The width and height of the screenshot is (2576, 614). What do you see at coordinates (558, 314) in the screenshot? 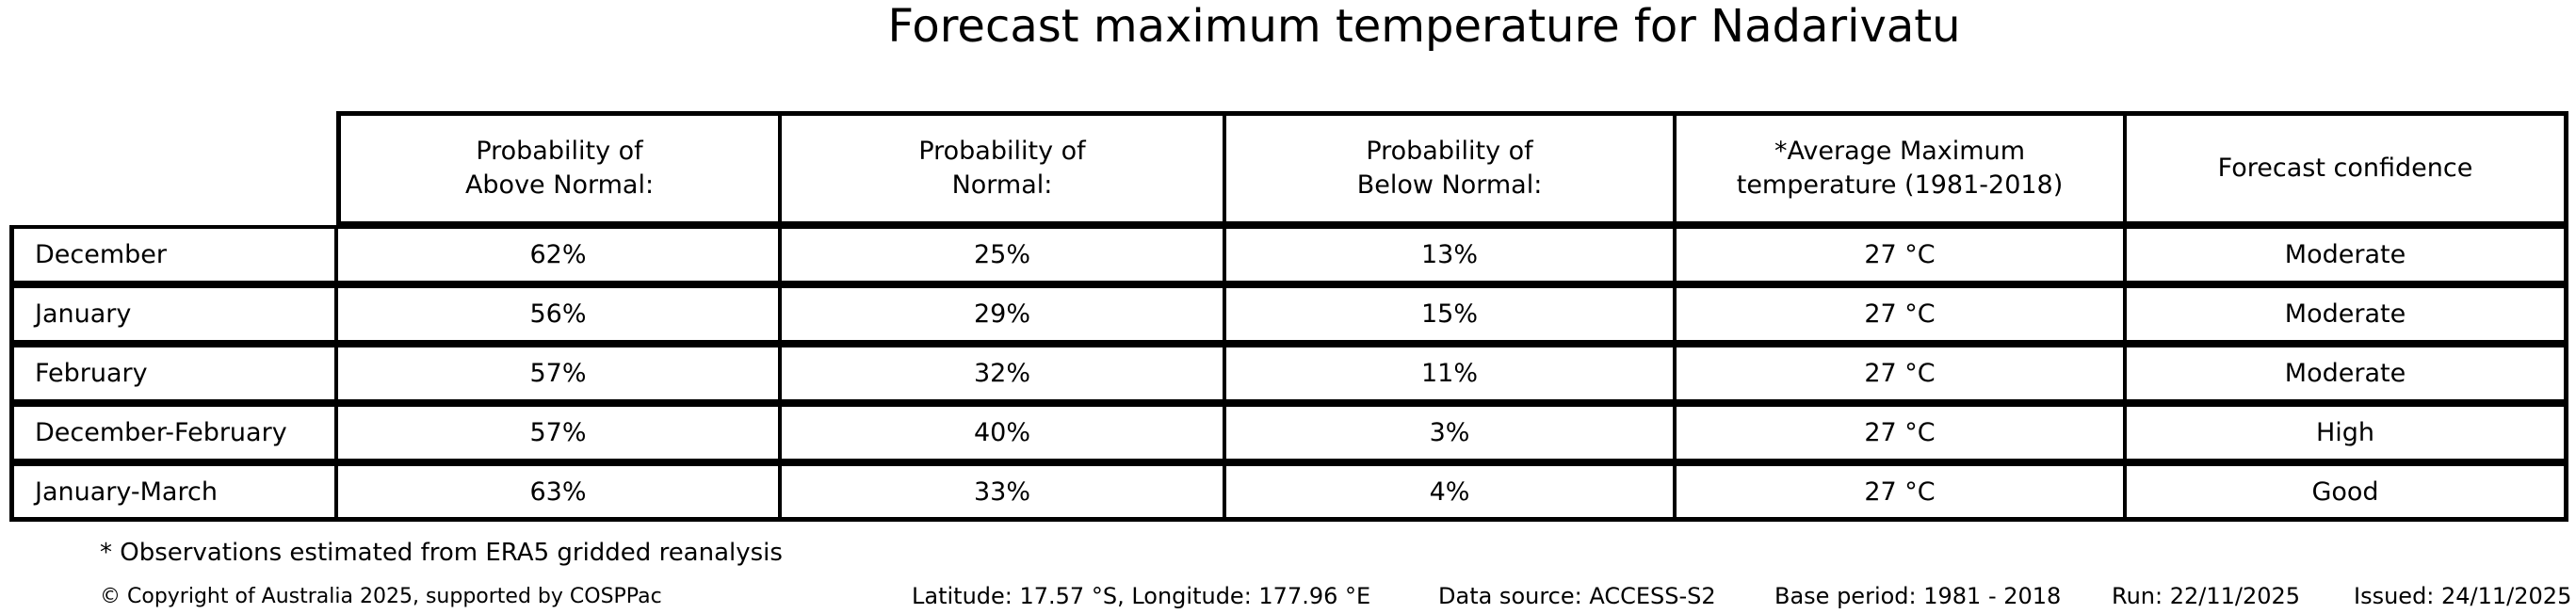
I see `above-normal-value: 56%` at bounding box center [558, 314].